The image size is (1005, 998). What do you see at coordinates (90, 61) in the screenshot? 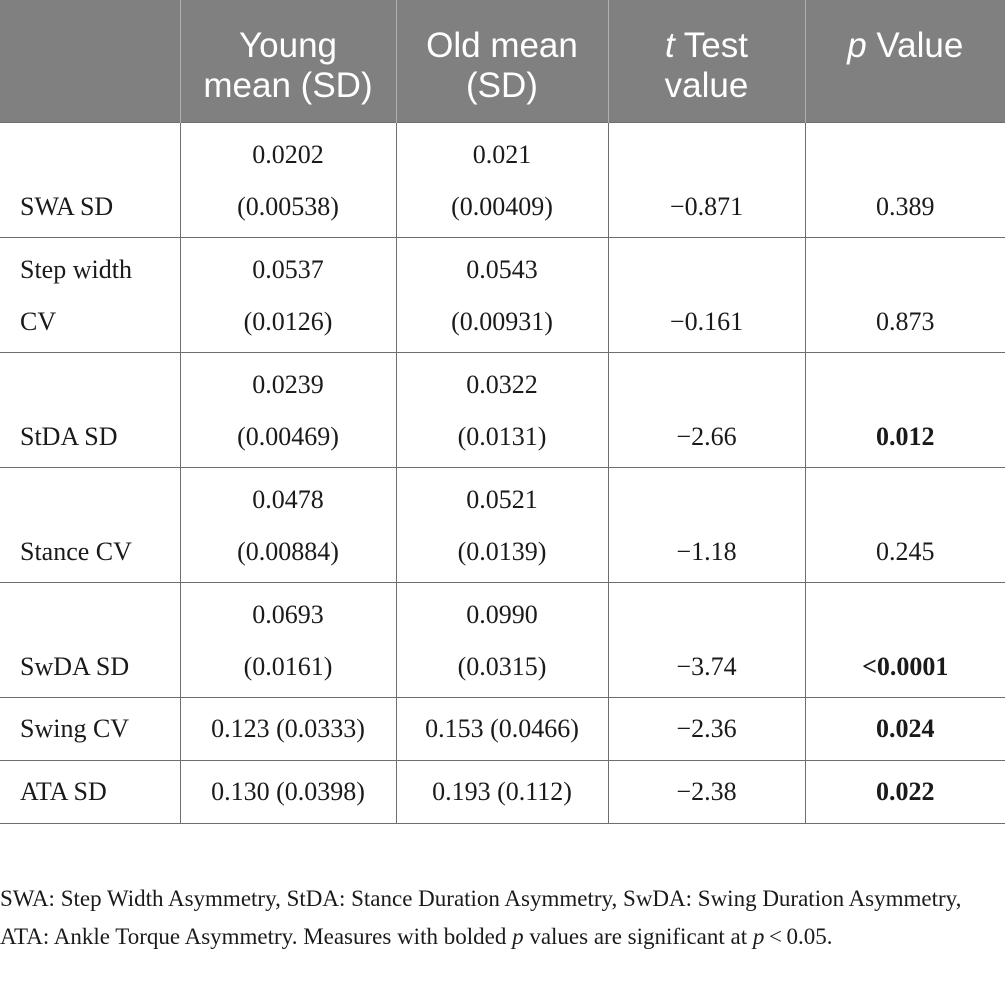
I see `header-empty` at bounding box center [90, 61].